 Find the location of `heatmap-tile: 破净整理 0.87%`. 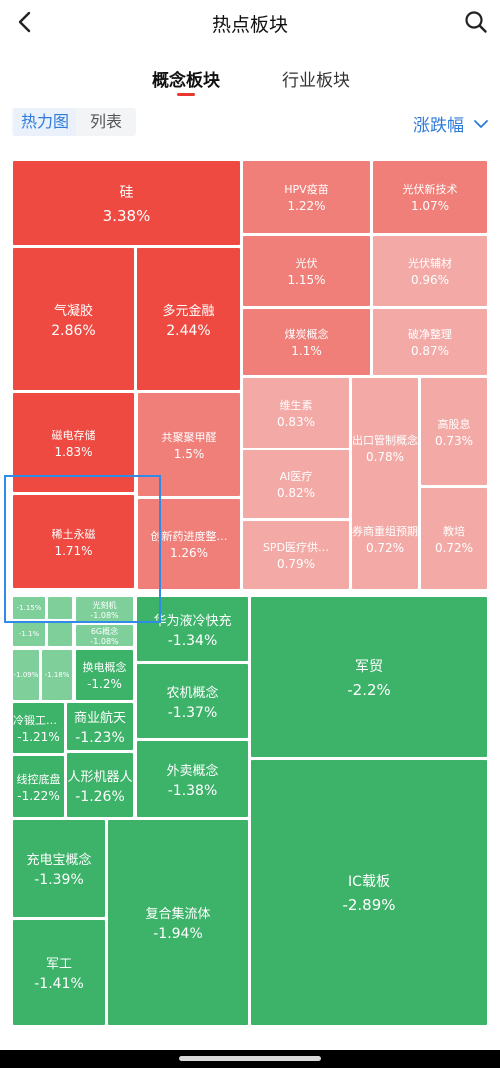

heatmap-tile: 破净整理 0.87% is located at coordinates (430, 342).